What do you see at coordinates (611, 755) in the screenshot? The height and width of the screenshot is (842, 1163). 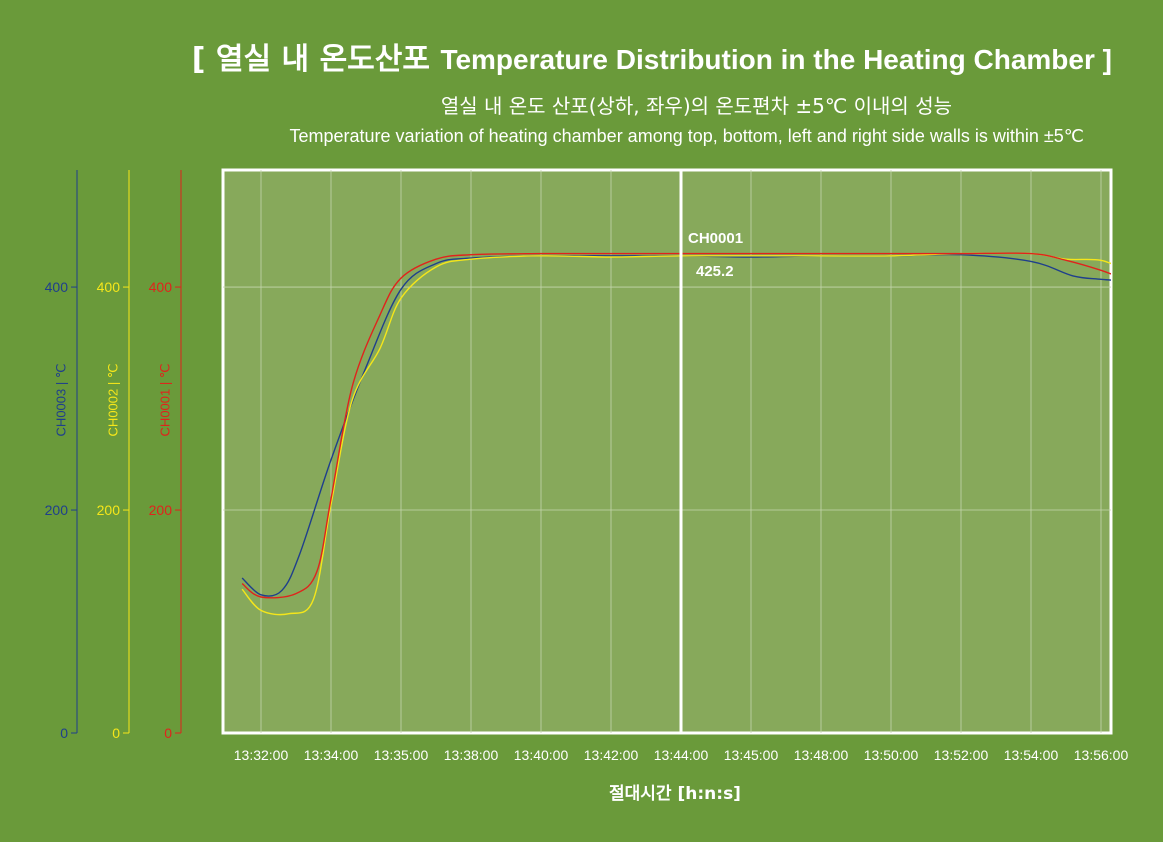 I see `x-tick-label: 13:42:00` at bounding box center [611, 755].